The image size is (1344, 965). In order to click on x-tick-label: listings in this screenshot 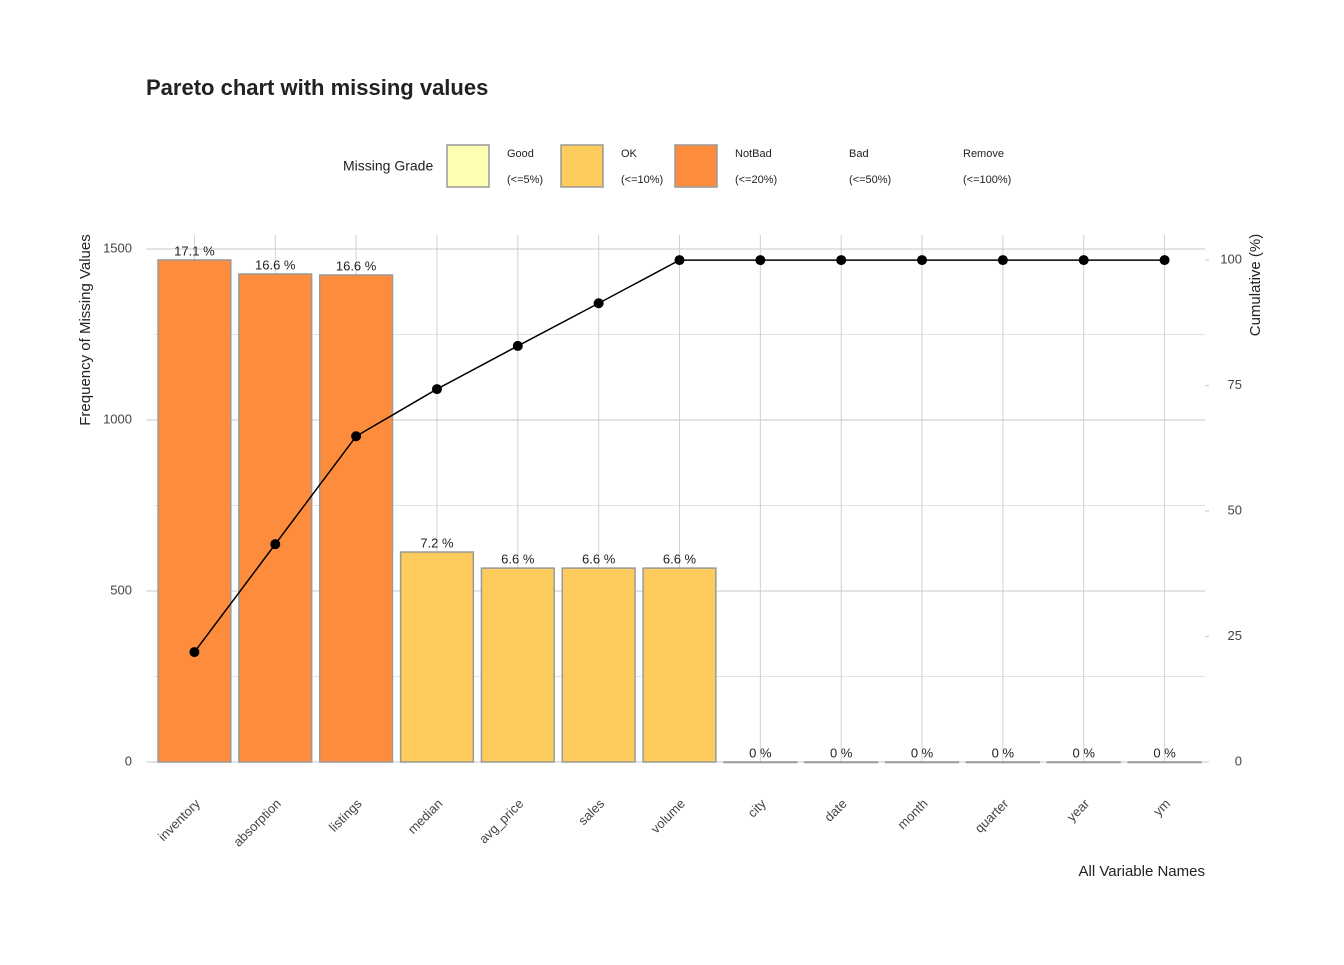, I will do `click(345, 815)`.